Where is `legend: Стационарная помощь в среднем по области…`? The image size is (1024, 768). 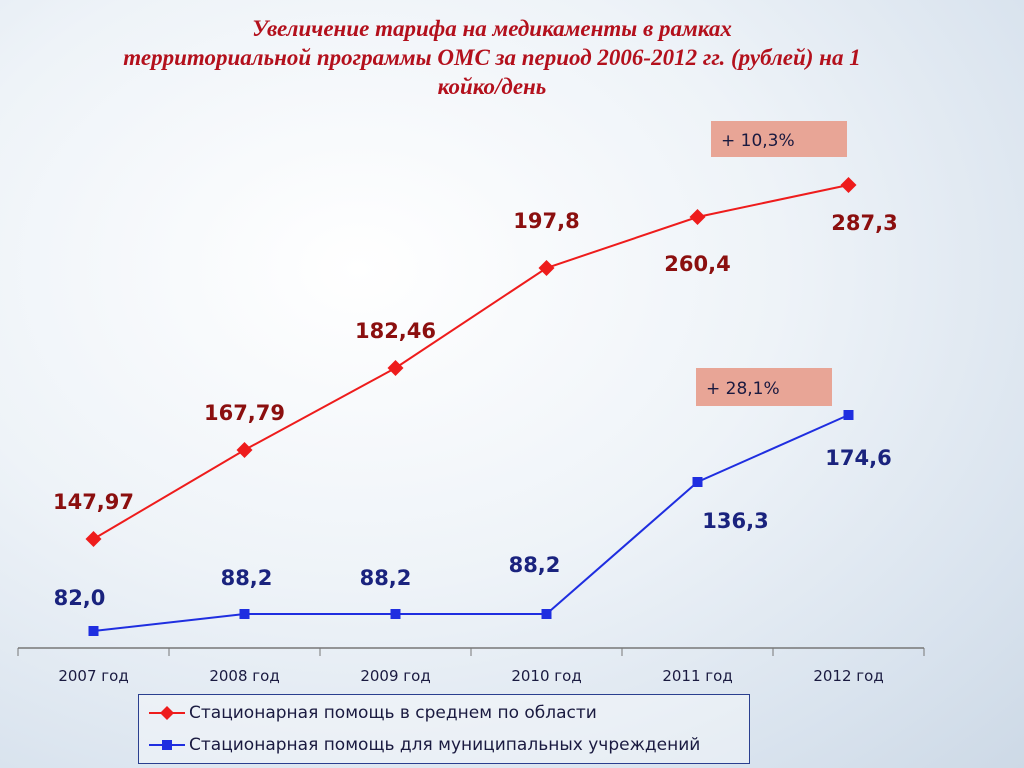 legend: Стационарная помощь в среднем по области… is located at coordinates (444, 729).